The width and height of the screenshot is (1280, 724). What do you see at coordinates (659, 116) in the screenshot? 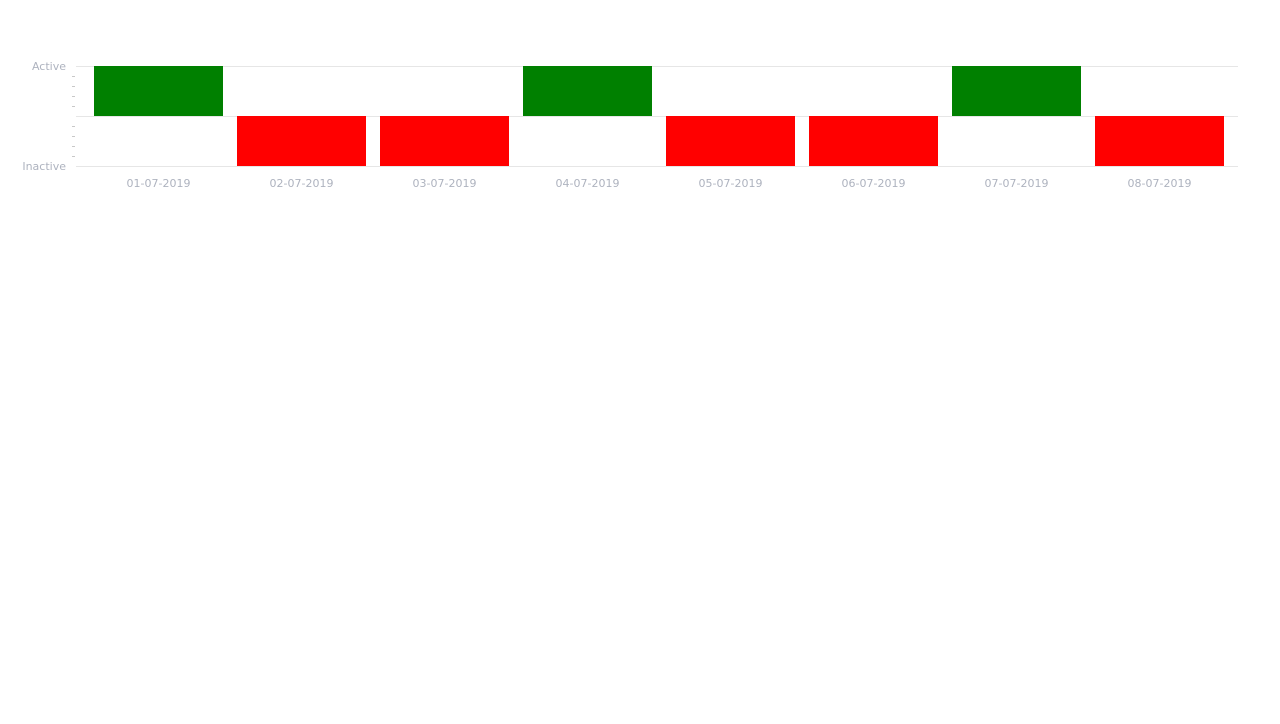
I see `bars-layer` at bounding box center [659, 116].